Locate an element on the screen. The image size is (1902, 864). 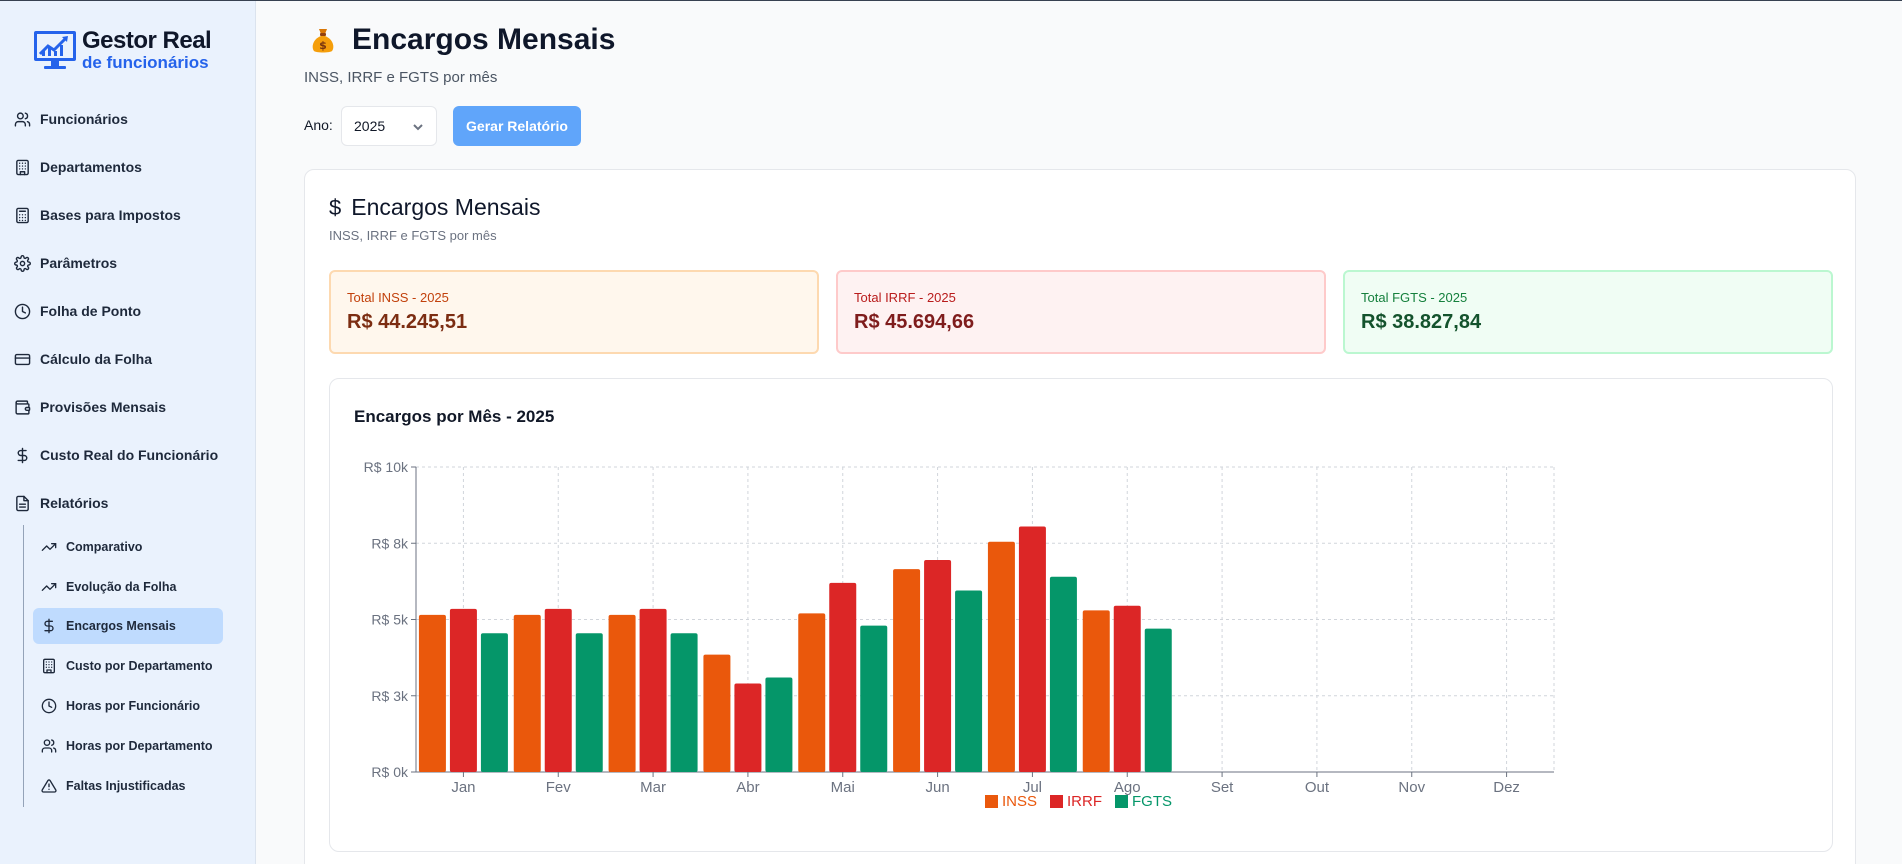
sidebar-subitem-comparativo: Comparativo is located at coordinates (128, 547).